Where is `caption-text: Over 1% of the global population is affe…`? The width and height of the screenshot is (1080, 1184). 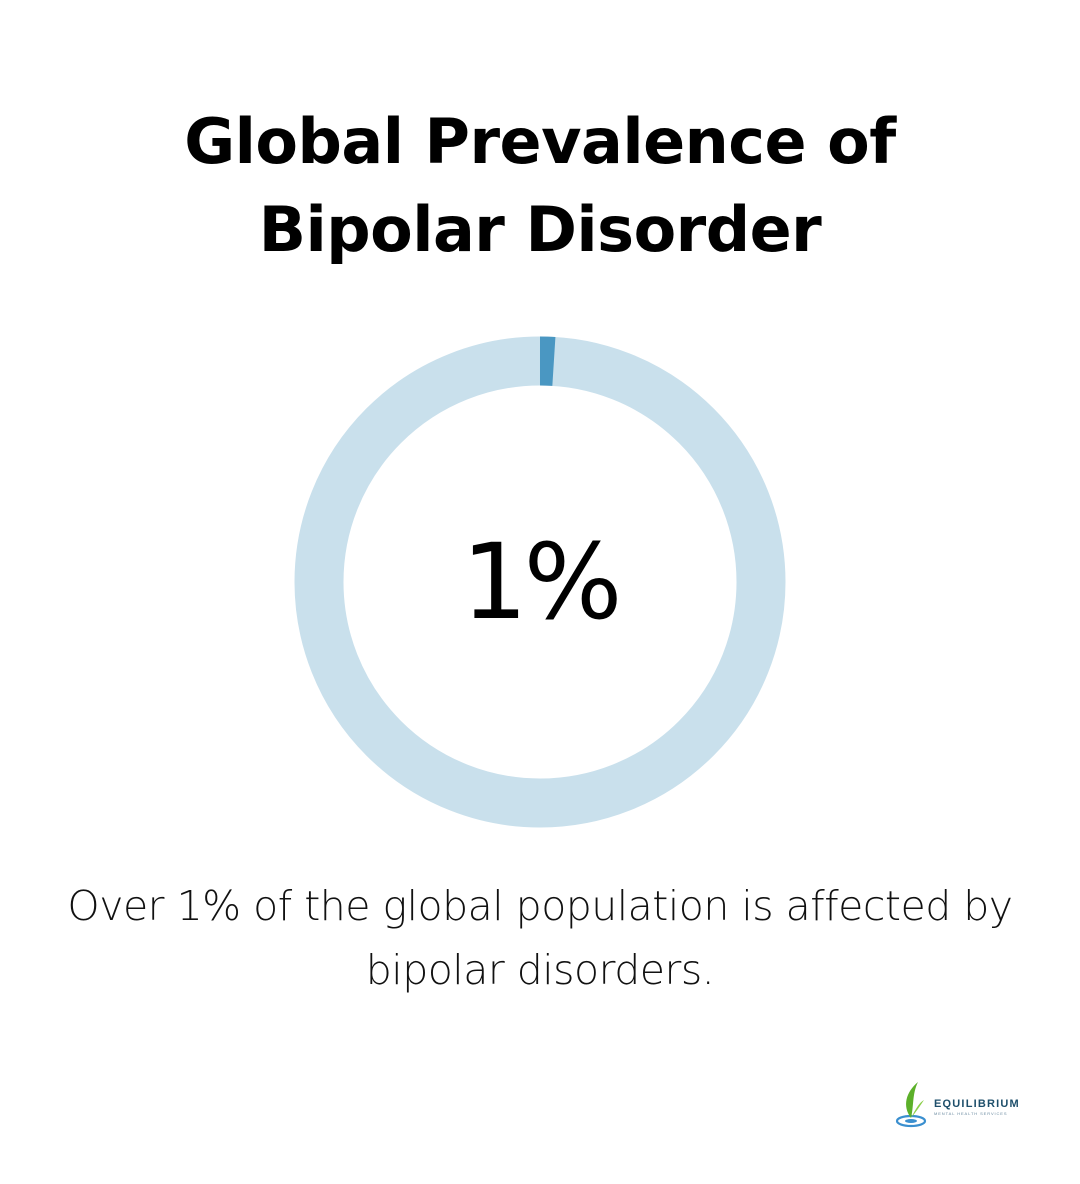
caption-text: Over 1% of the global population is affe… is located at coordinates (540, 938).